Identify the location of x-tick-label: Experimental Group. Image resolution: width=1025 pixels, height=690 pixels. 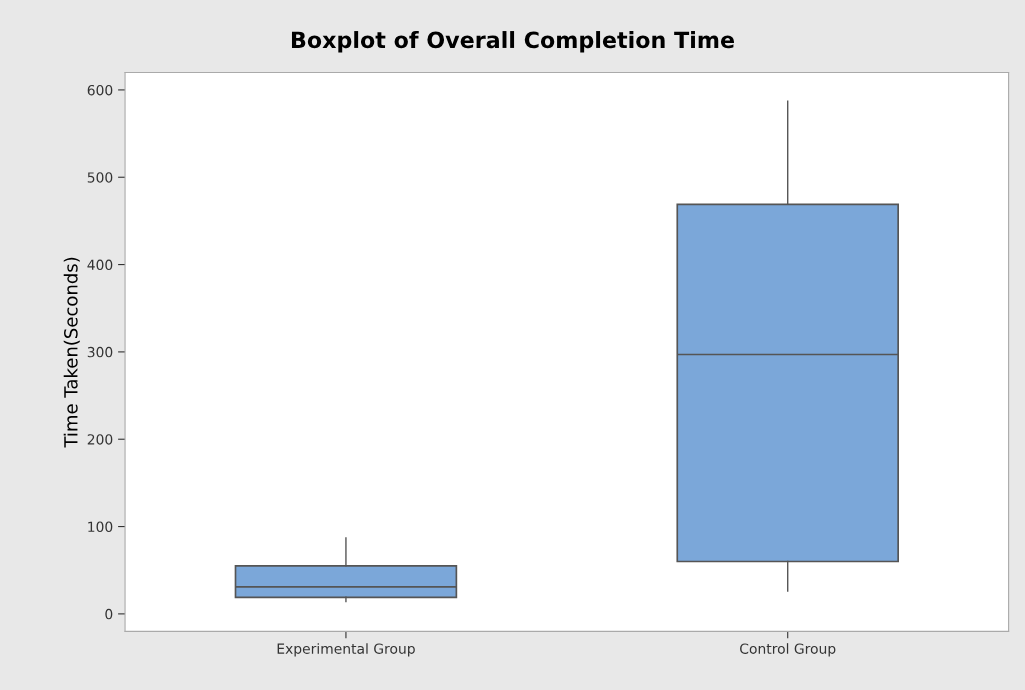
(346, 650).